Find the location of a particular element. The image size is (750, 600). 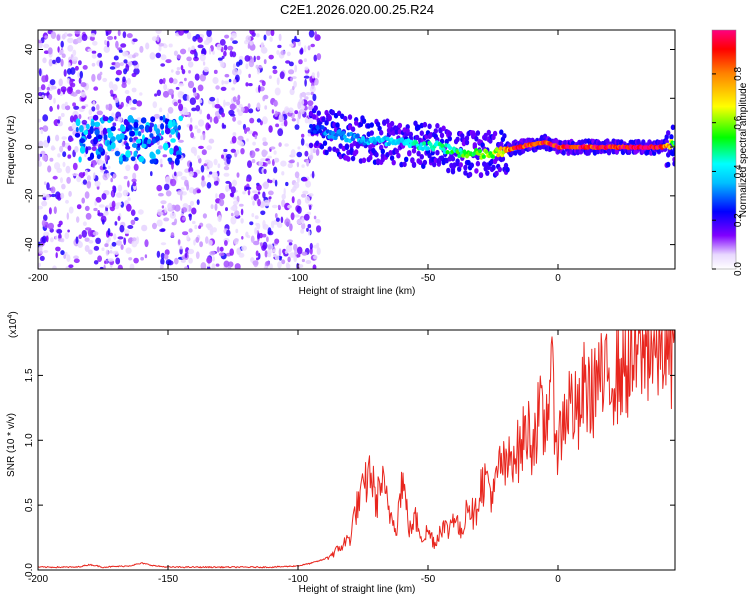

spectrogram-peak is located at coordinates (459, 156).